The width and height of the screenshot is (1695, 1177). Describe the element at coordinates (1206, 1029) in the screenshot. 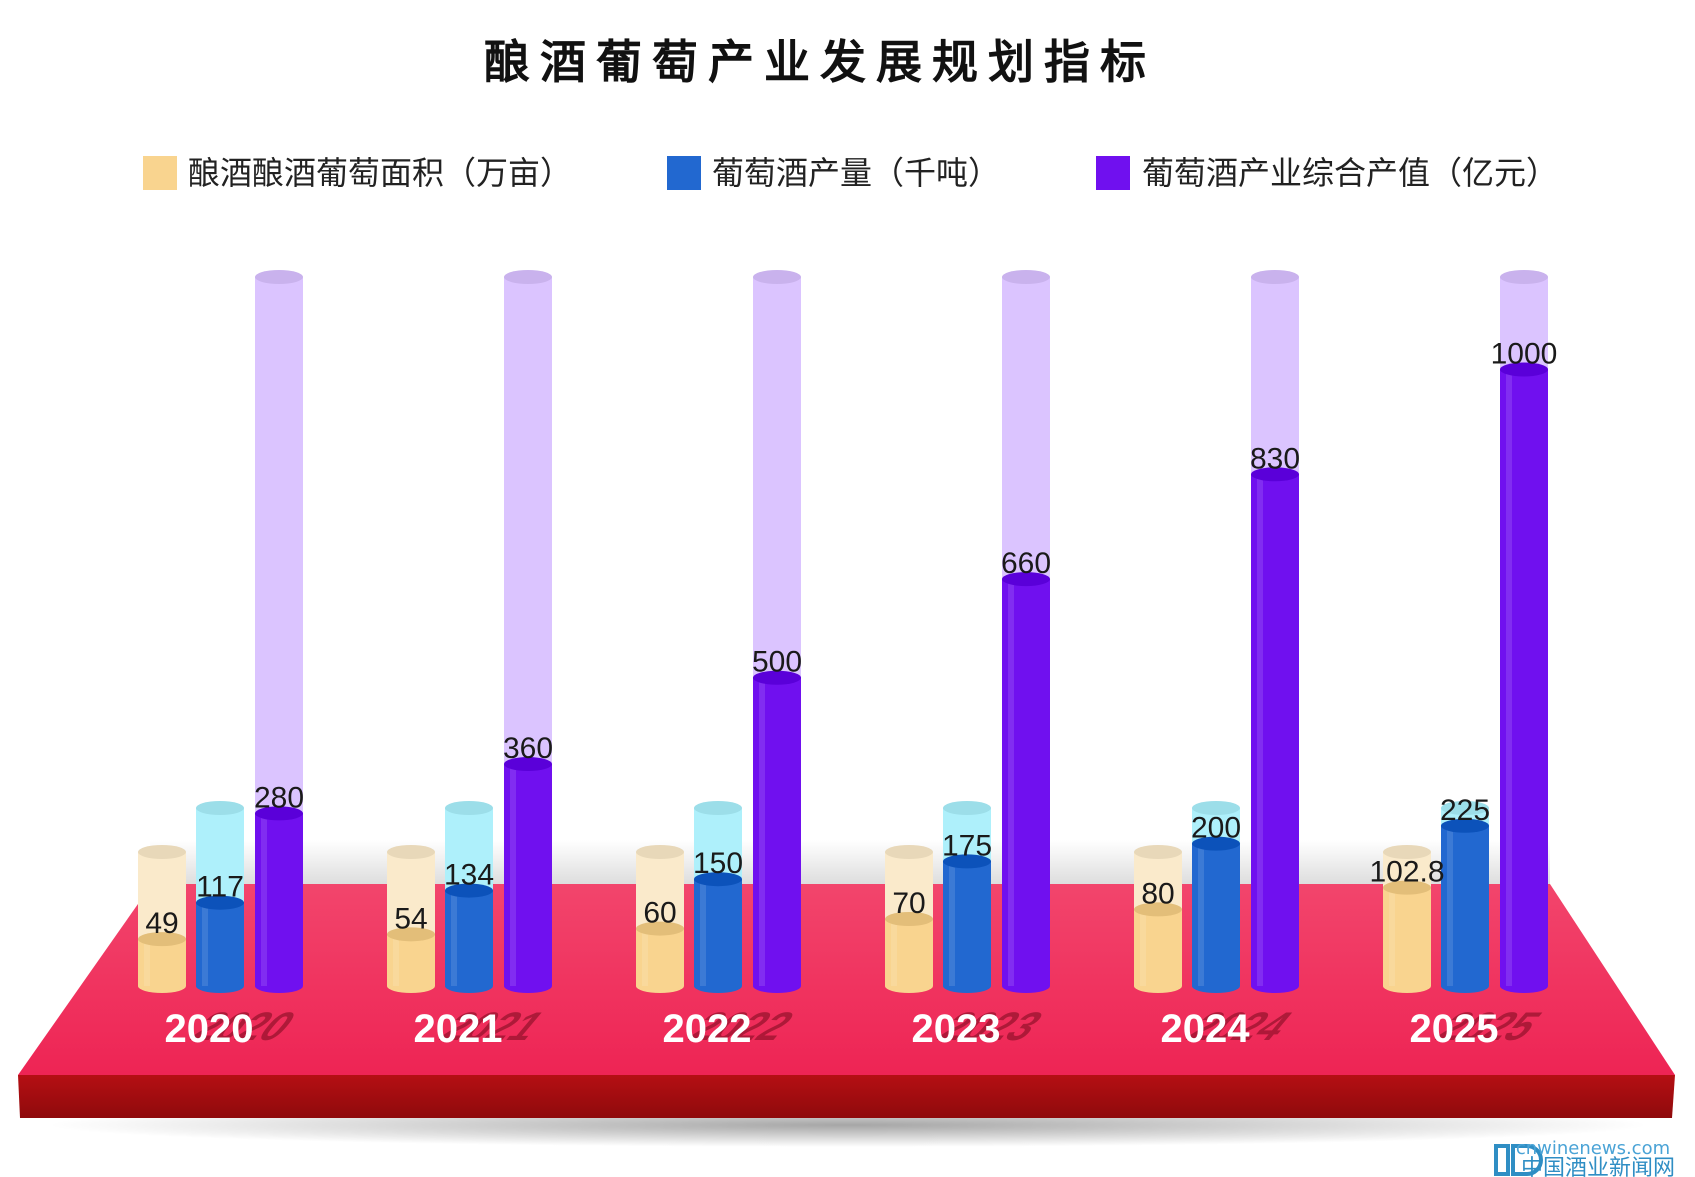

I see `year-label-2024: 2024` at that location.